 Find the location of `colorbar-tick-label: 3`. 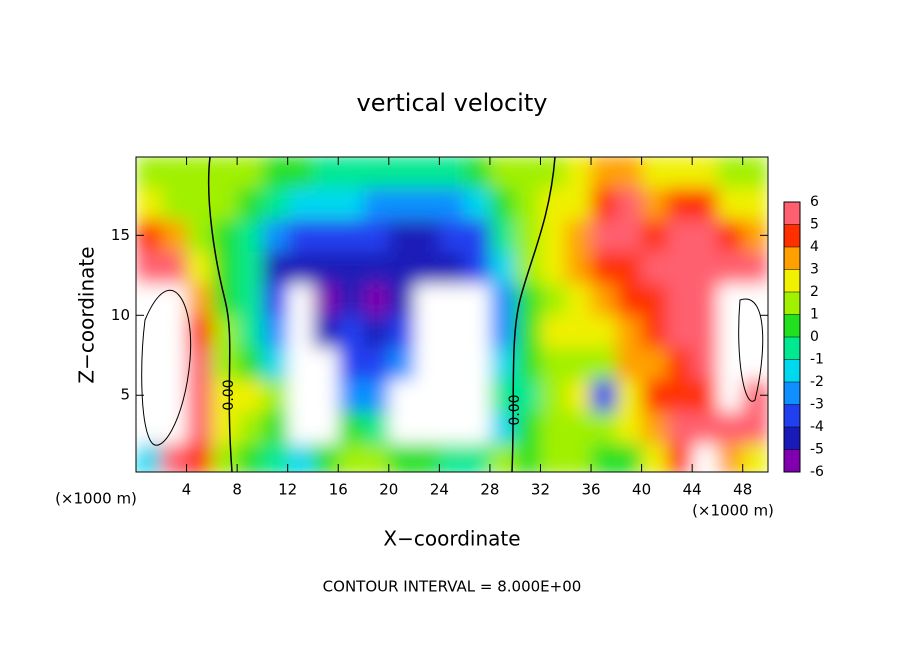

colorbar-tick-label: 3 is located at coordinates (814, 270).